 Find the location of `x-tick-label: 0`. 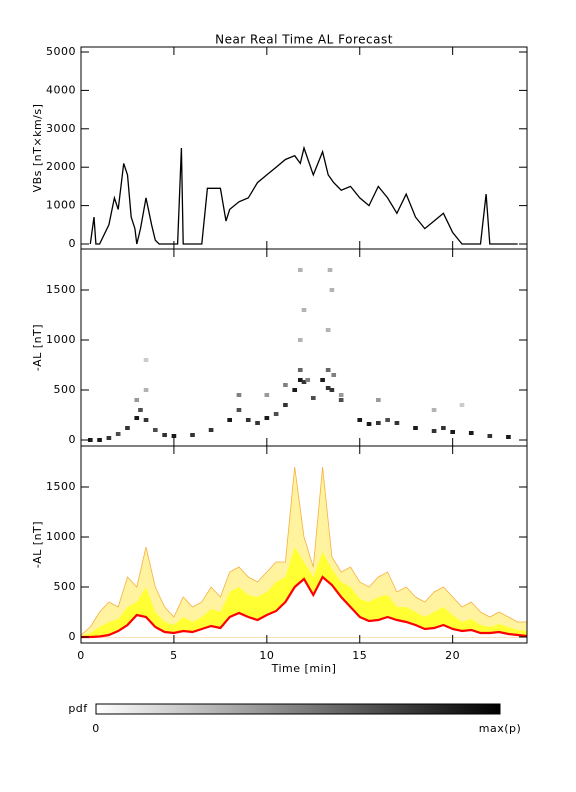

x-tick-label: 0 is located at coordinates (81, 655).